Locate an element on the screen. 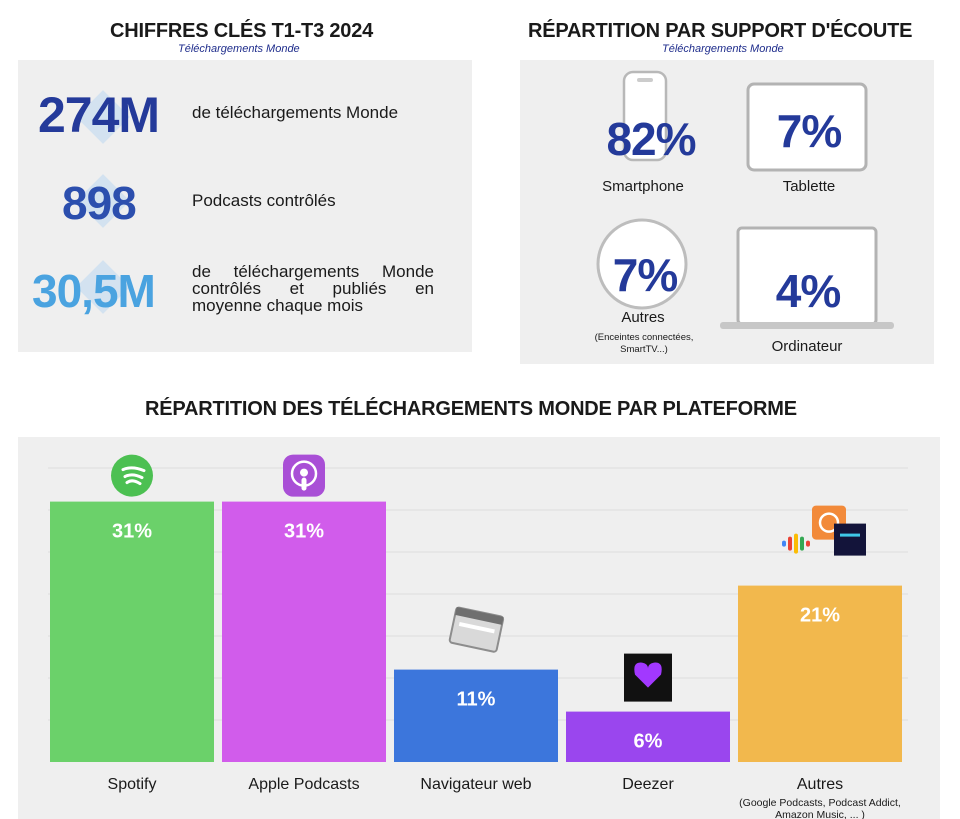 Image resolution: width=960 pixels, height=819 pixels. key-figure-text: Podcasts contrôlés is located at coordinates (264, 200).